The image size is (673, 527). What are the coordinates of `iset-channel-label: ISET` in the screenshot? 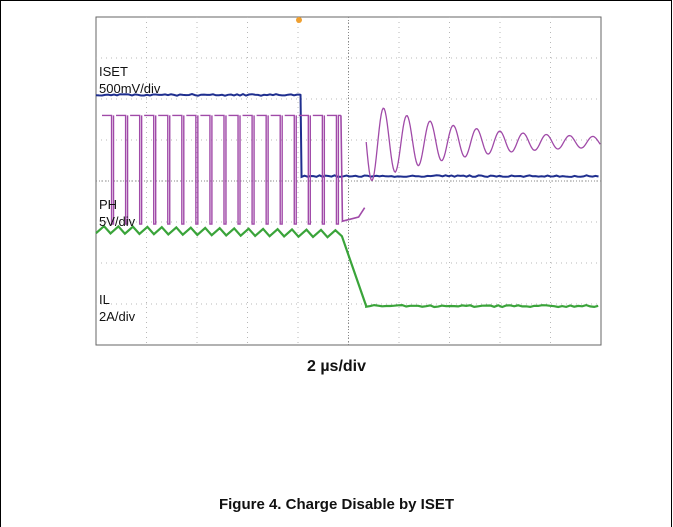 It's located at (113, 71).